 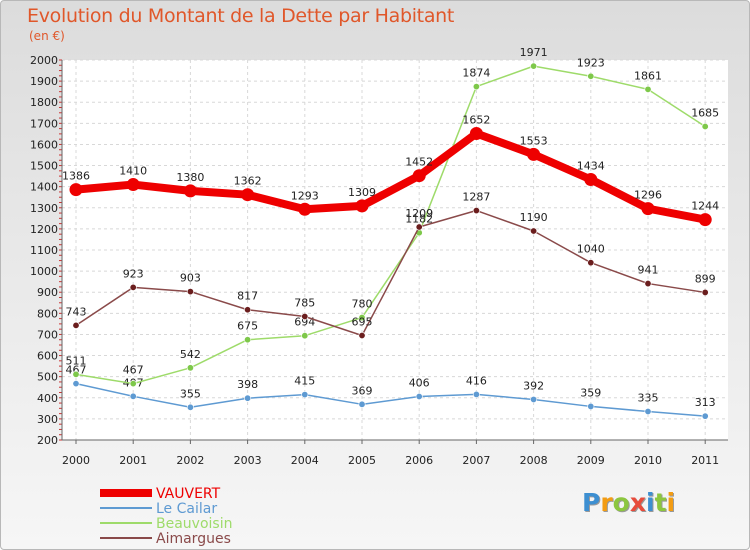 I want to click on data-label-beauvoisin: 1874, so click(x=476, y=73).